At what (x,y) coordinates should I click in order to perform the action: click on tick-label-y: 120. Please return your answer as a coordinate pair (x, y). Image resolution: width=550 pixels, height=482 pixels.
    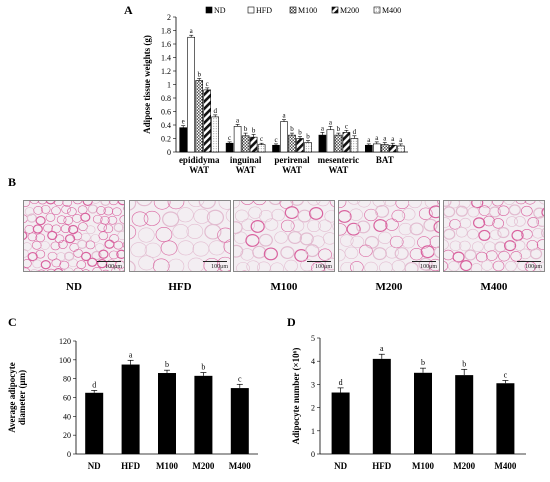
    Looking at the image, I should click on (65, 341).